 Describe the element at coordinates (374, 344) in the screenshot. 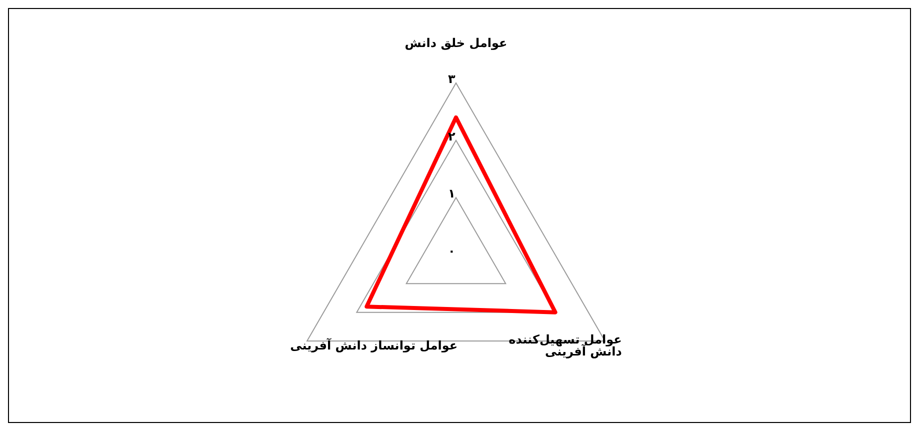

I see `spoke-label: عوامل توانساز دانش آفرینی` at that location.